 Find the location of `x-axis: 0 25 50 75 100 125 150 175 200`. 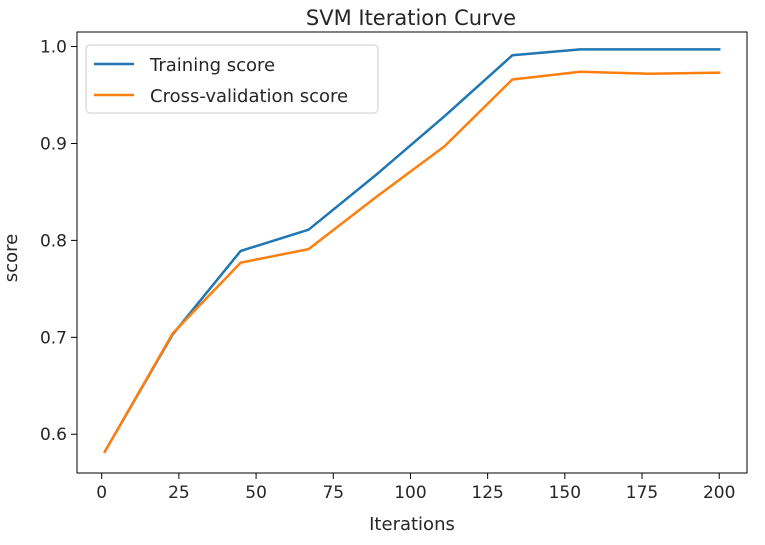

x-axis: 0 25 50 75 100 125 150 175 200 is located at coordinates (415, 488).